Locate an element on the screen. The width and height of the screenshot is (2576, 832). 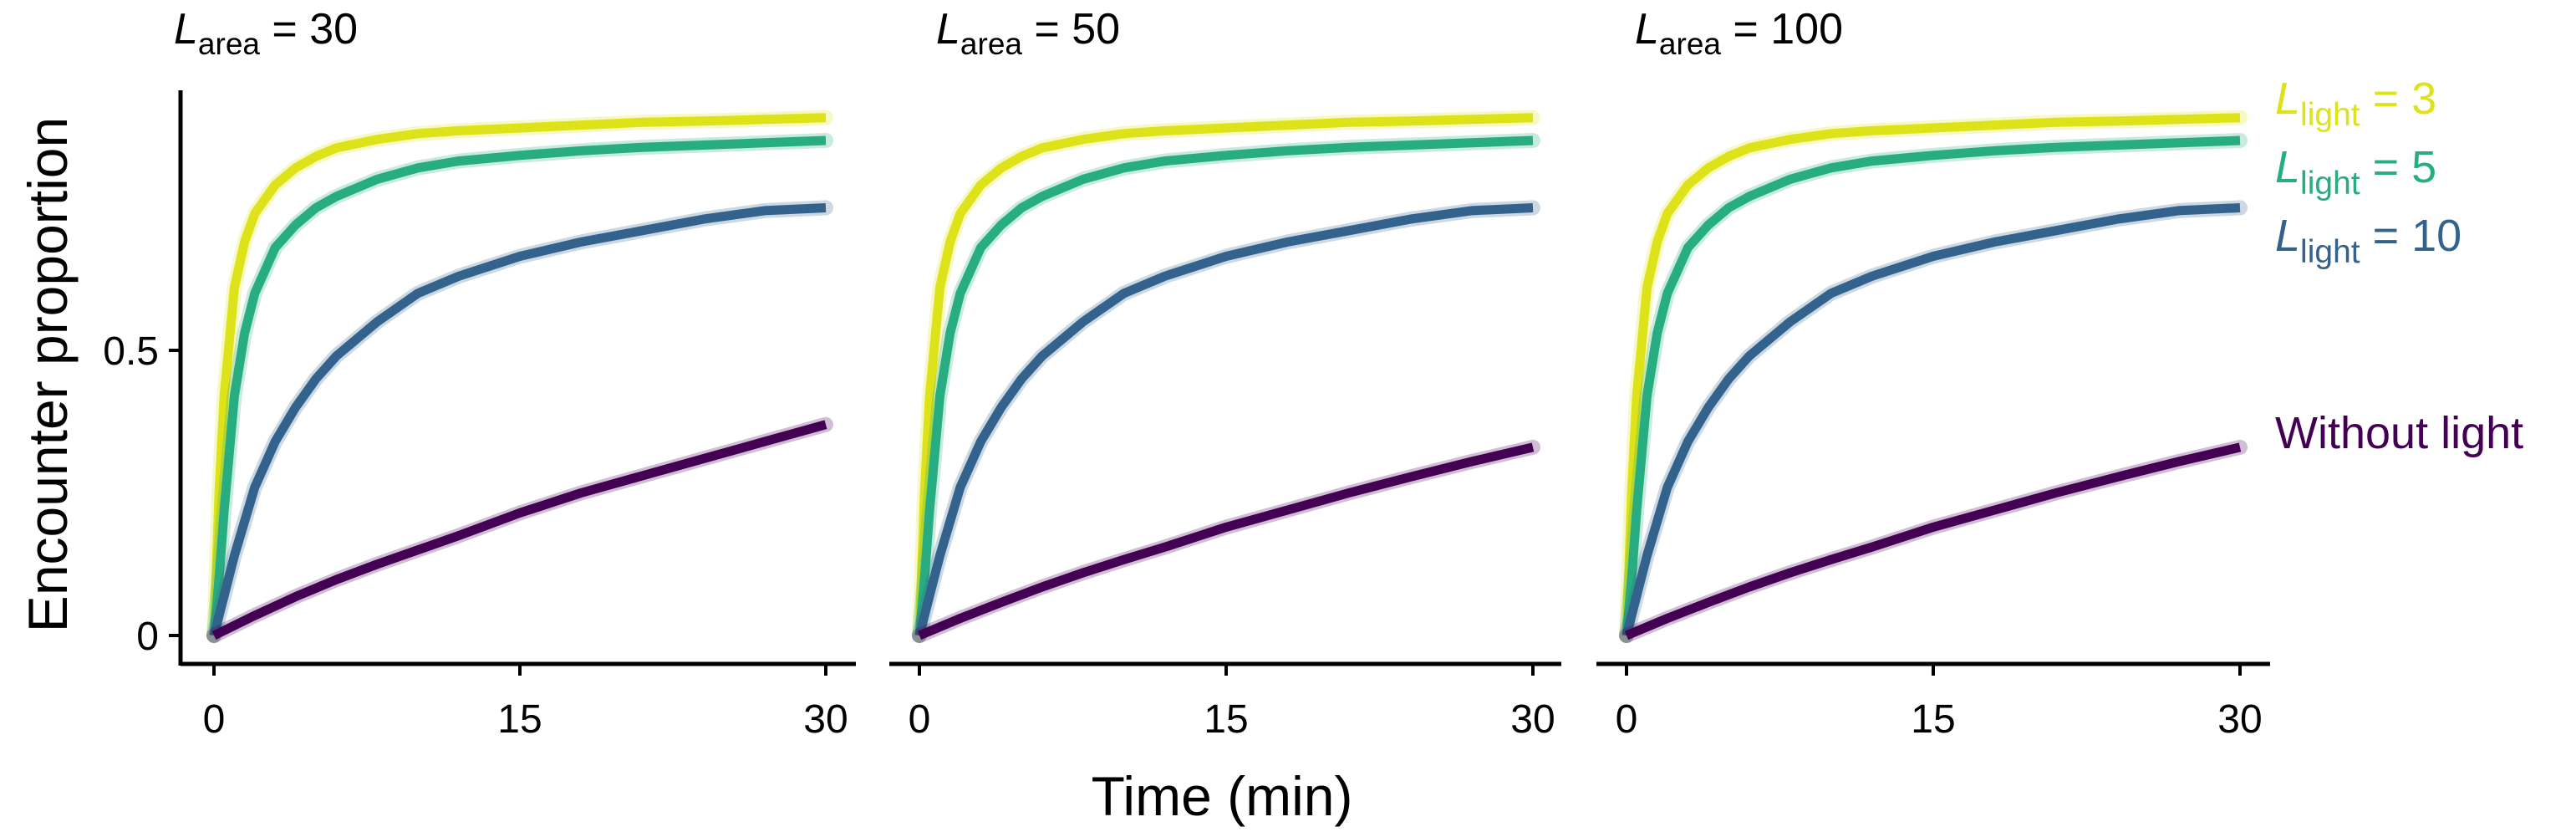
direct-label-light10-symbol: L is located at coordinates (2287, 236).